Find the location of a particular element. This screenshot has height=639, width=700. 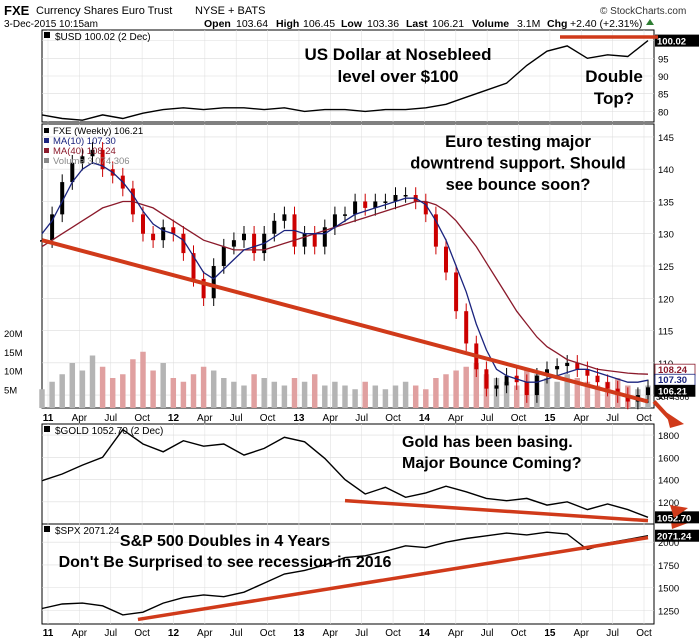

spx-last-badge: 2071.24 is located at coordinates (674, 537).